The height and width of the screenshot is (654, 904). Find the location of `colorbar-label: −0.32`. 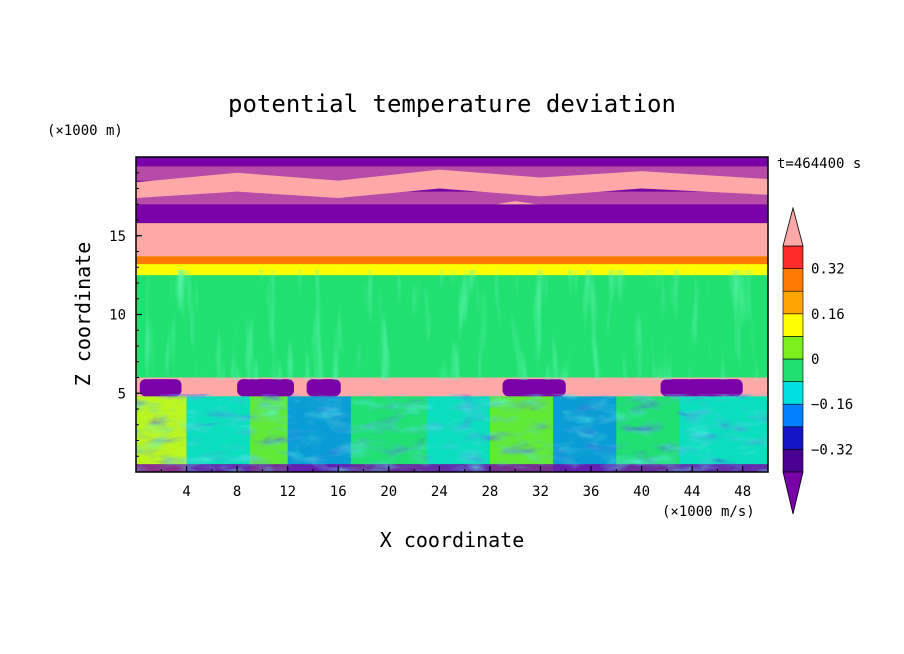

colorbar-label: −0.32 is located at coordinates (832, 450).